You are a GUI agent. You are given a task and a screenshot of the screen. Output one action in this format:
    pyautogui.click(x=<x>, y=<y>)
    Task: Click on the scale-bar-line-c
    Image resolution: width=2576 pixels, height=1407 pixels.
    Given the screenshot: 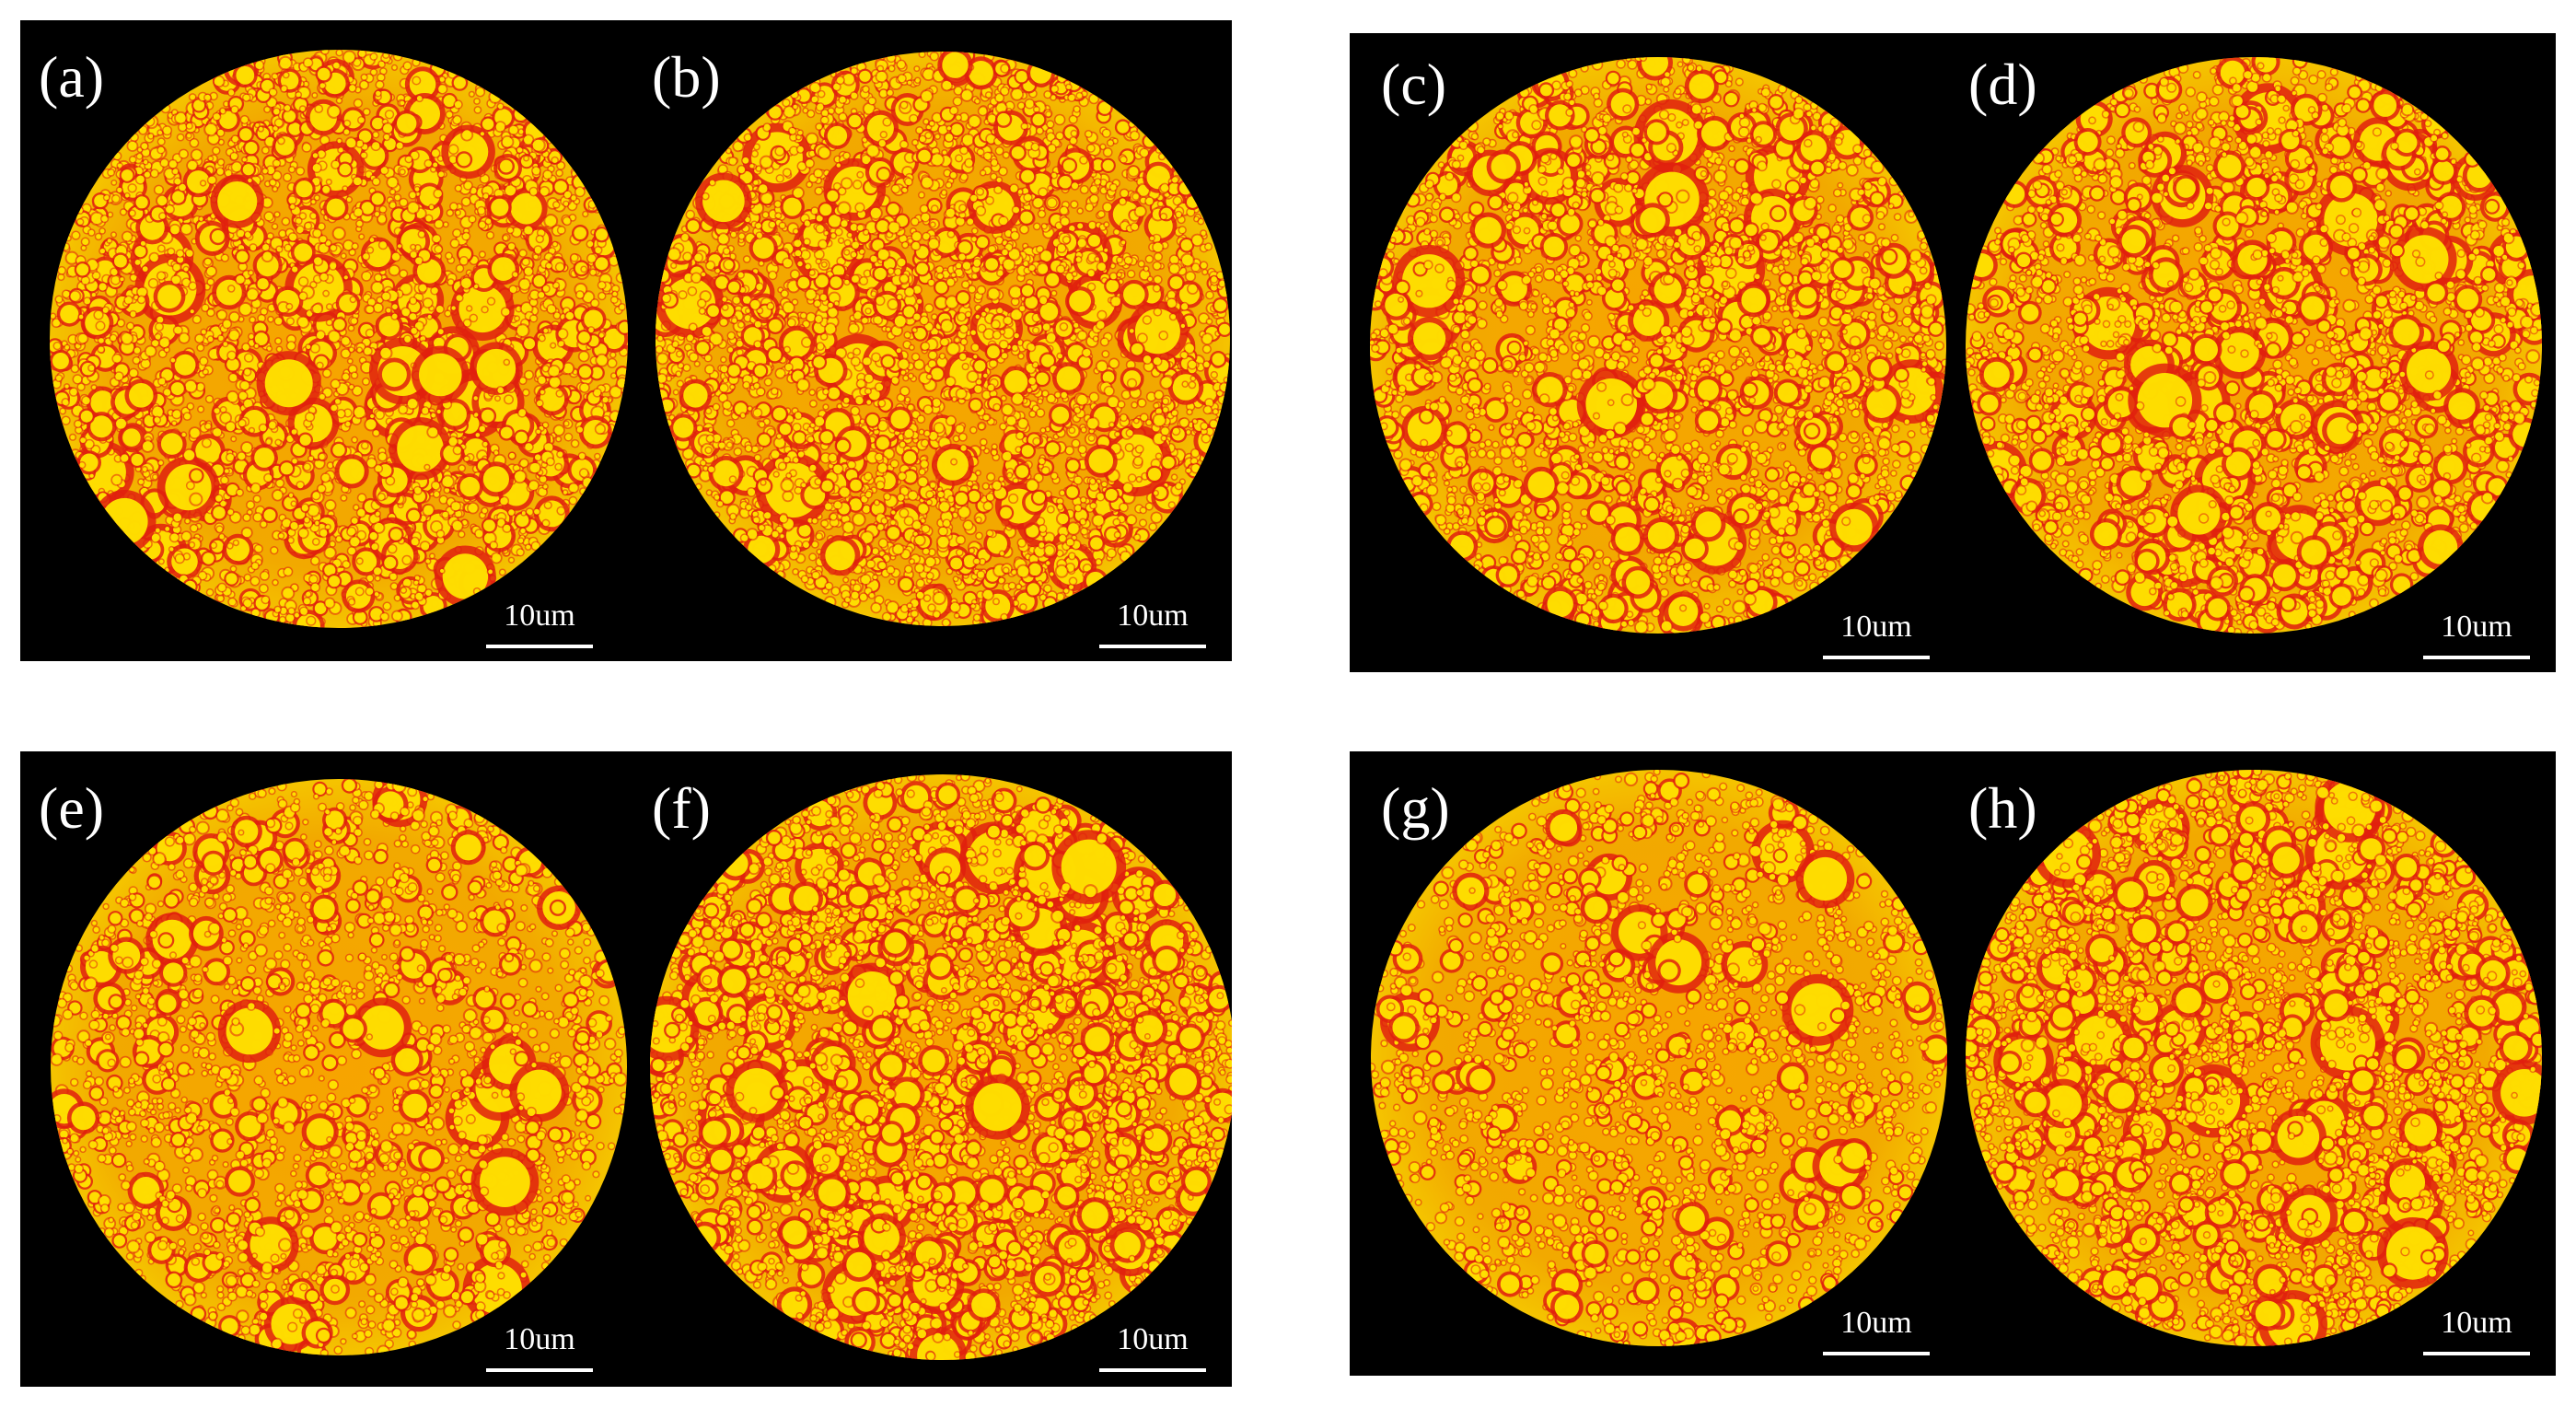 What is the action you would take?
    pyautogui.click(x=1876, y=657)
    